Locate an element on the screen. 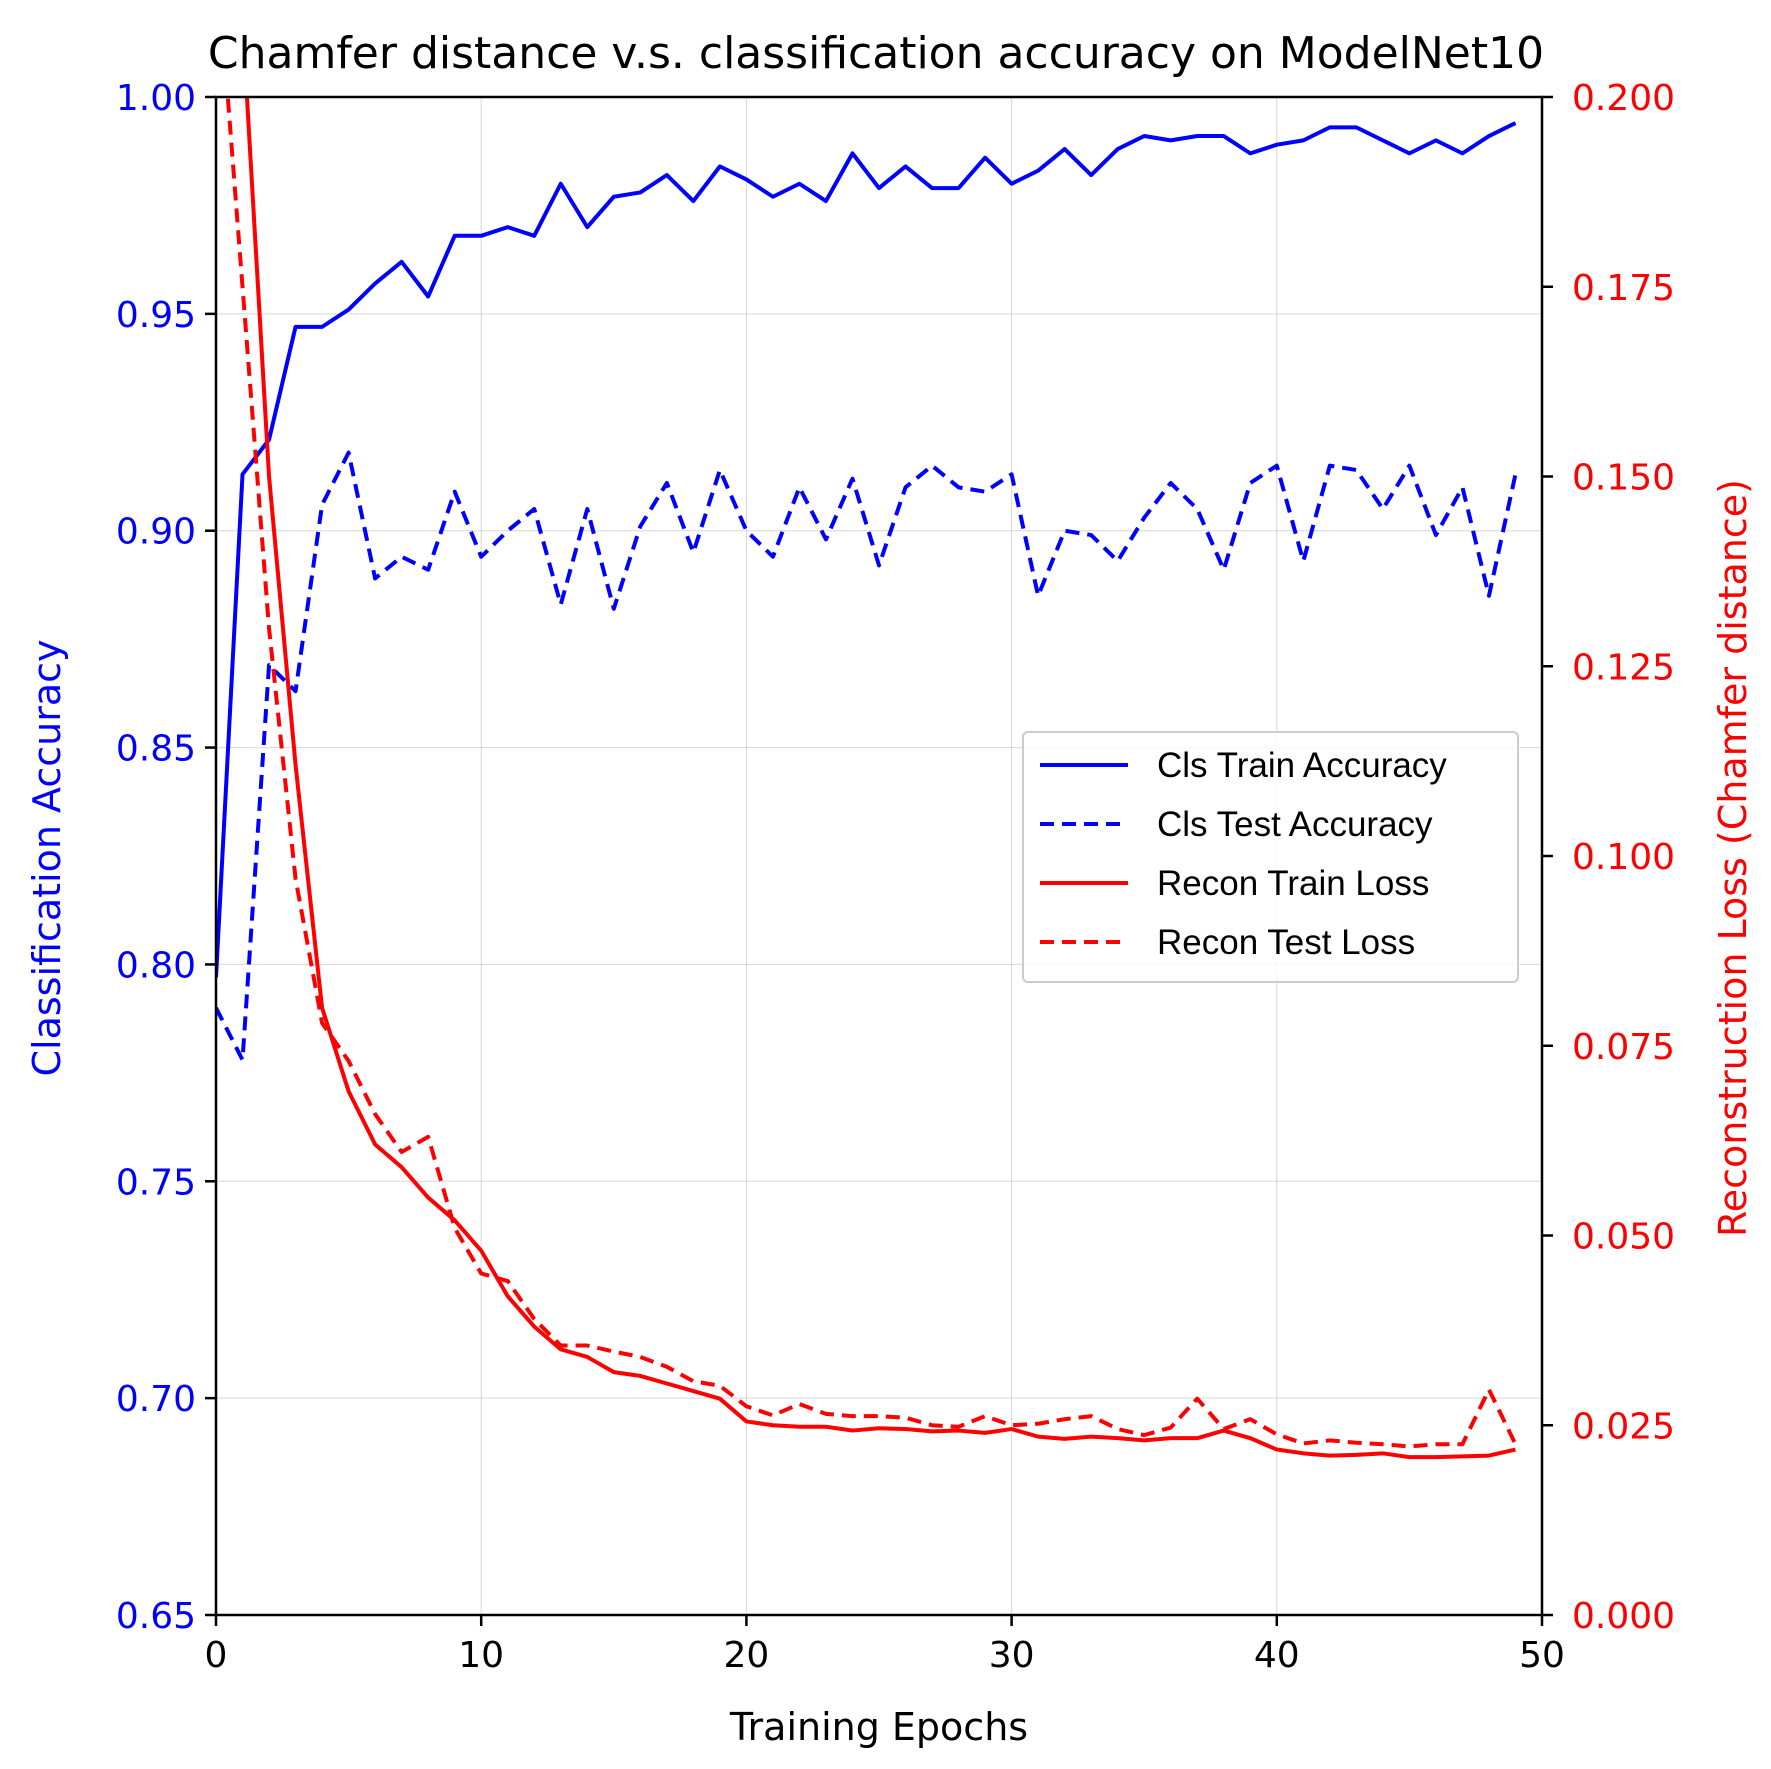  right-tick-label: 0.050 is located at coordinates (1623, 1237).